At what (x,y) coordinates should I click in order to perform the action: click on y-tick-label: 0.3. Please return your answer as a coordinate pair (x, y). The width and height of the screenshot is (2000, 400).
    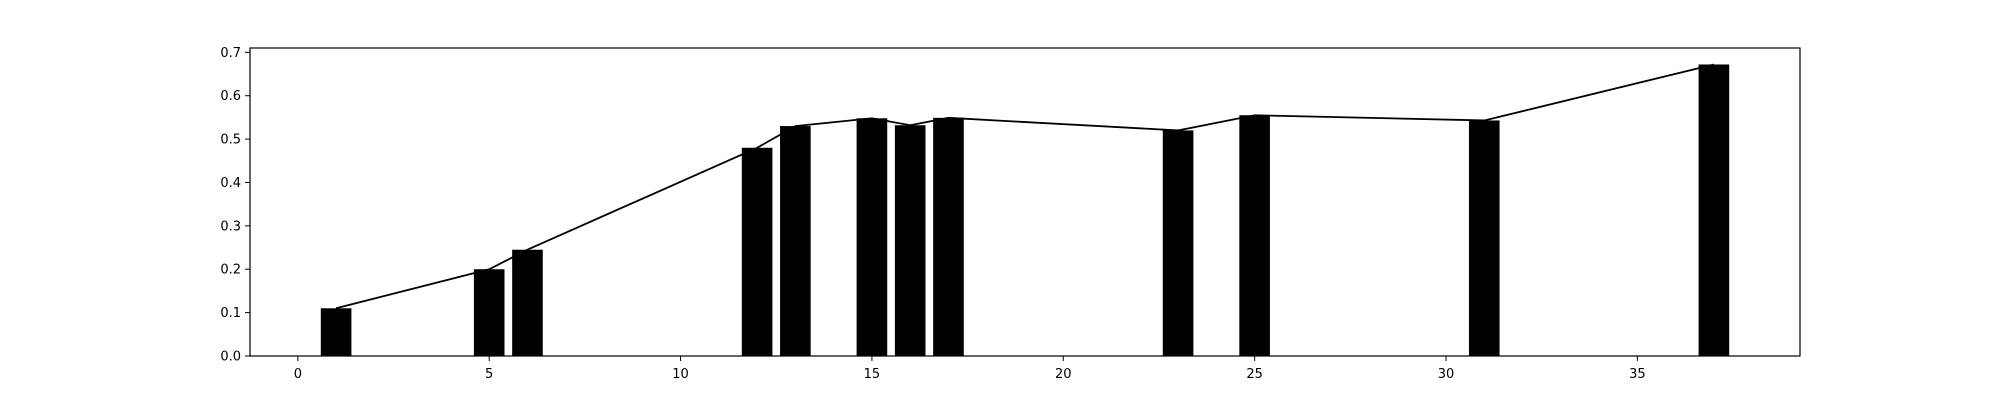
    Looking at the image, I should click on (230, 226).